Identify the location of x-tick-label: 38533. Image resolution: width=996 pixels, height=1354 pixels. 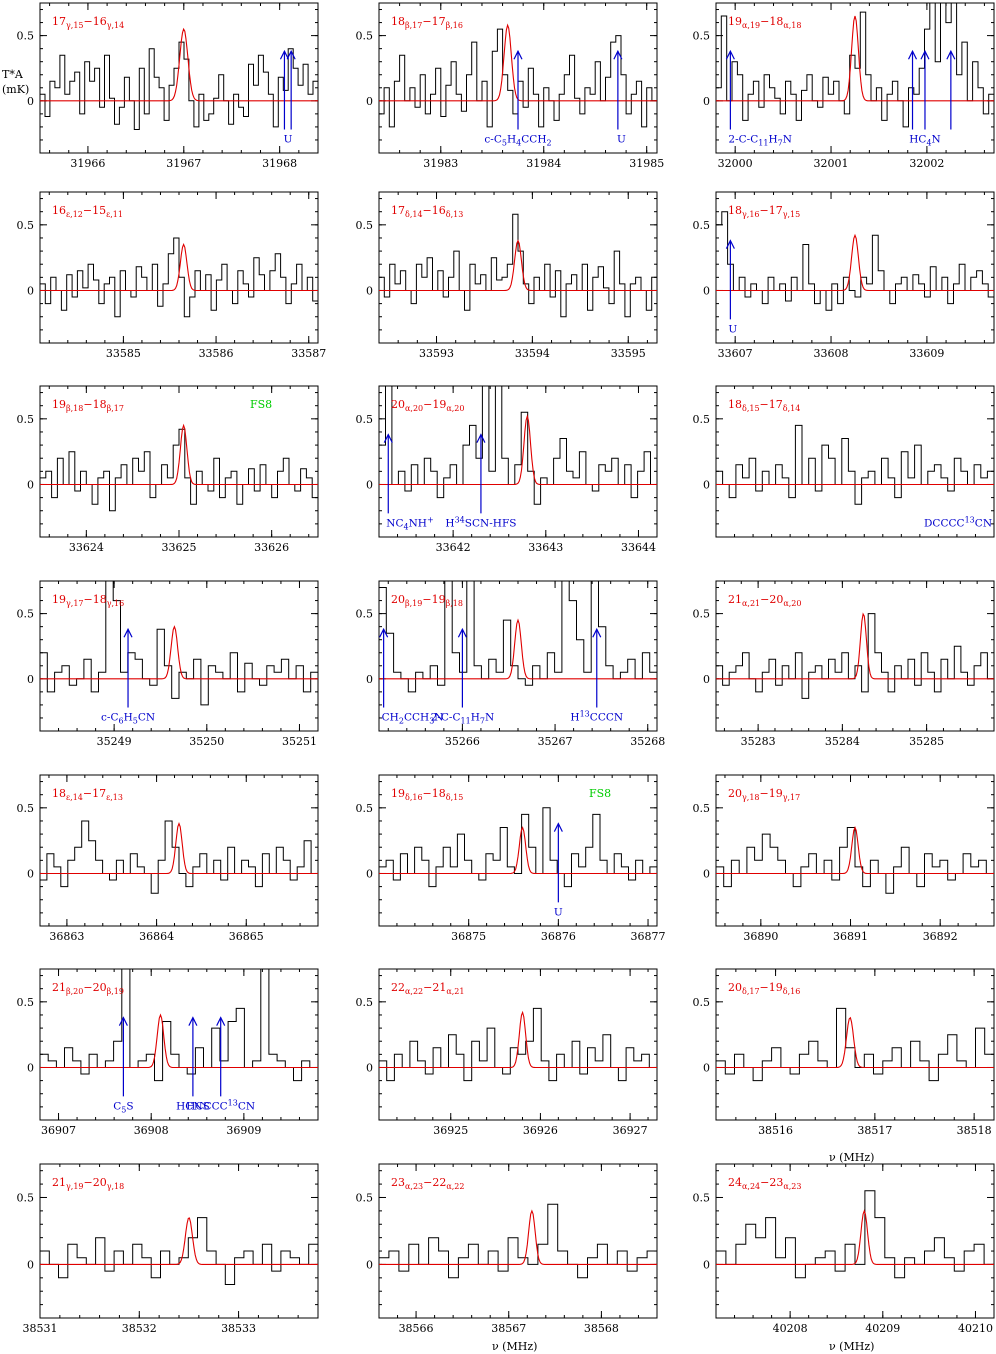
(238, 1328).